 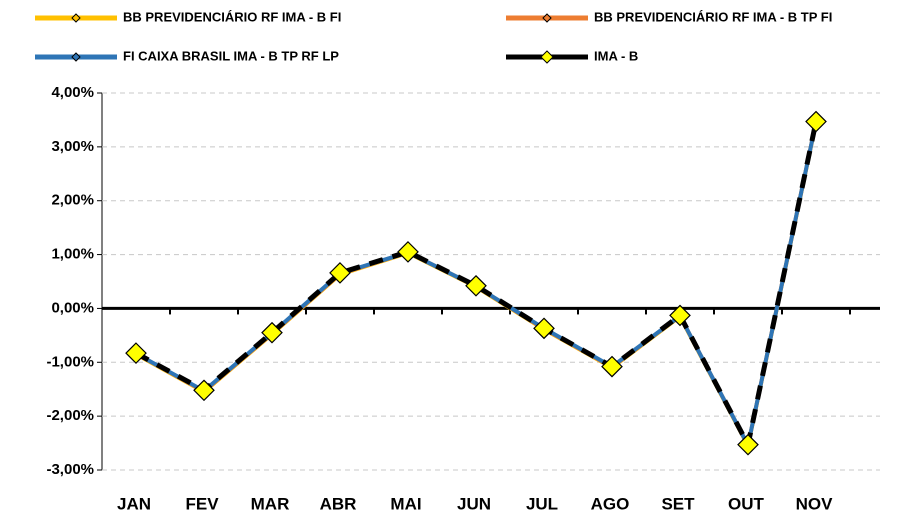 What do you see at coordinates (678, 503) in the screenshot?
I see `x-tick-label: SET` at bounding box center [678, 503].